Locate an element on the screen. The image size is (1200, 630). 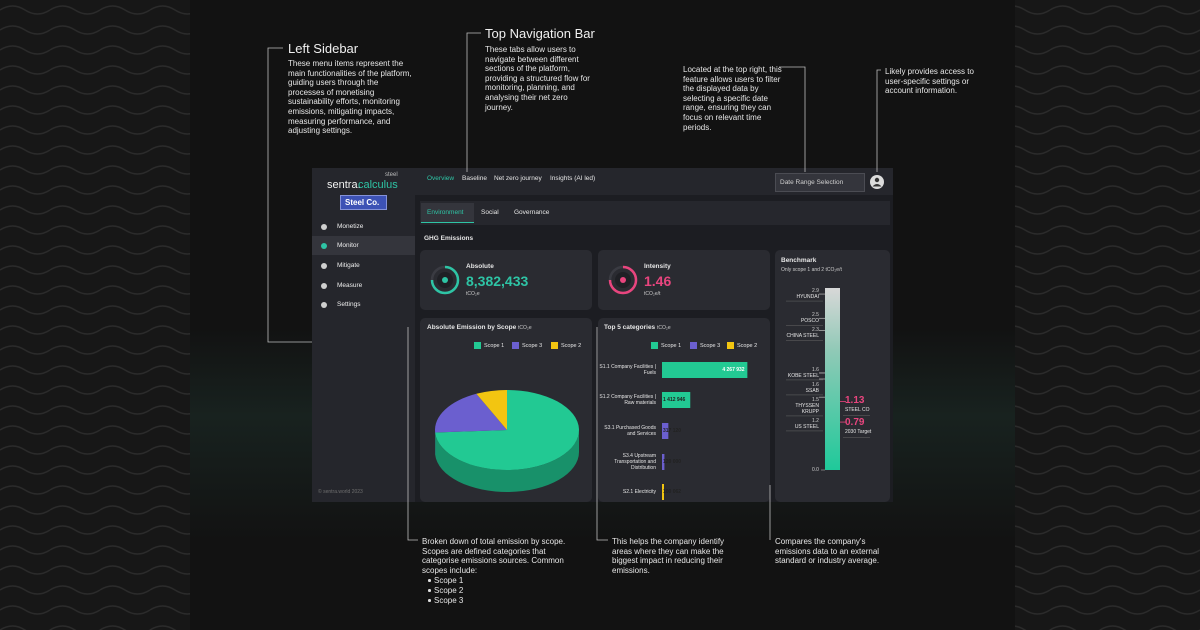
benchmark-highlight-label: STEEL CO is located at coordinates (857, 410).